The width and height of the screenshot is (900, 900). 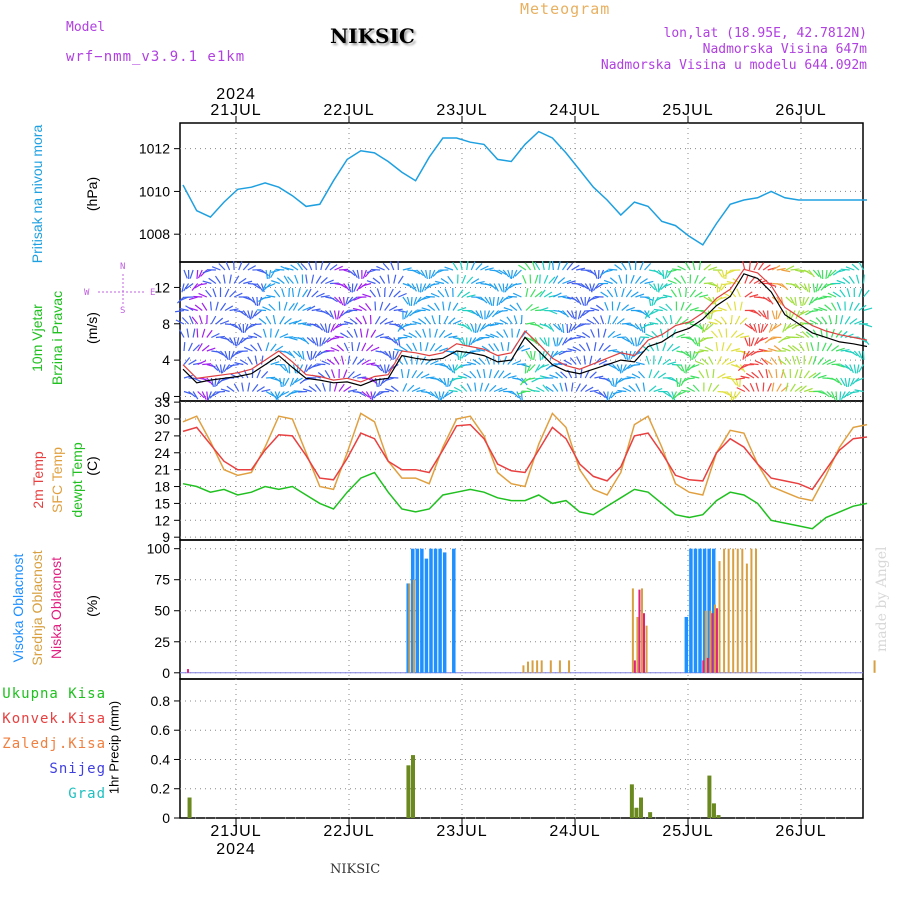 I want to click on sfc-temp-line, so click(x=525, y=457).